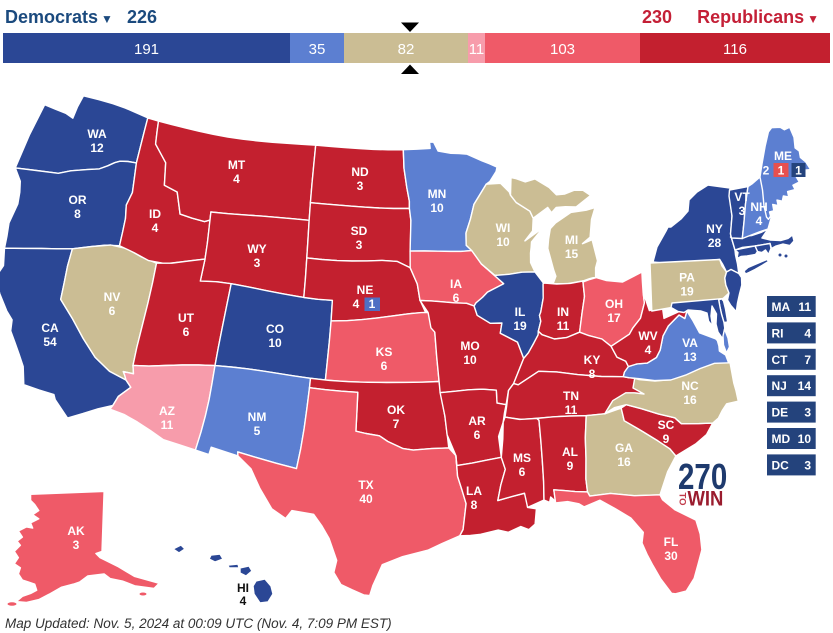  I want to click on svg-text: CT, so click(780, 360).